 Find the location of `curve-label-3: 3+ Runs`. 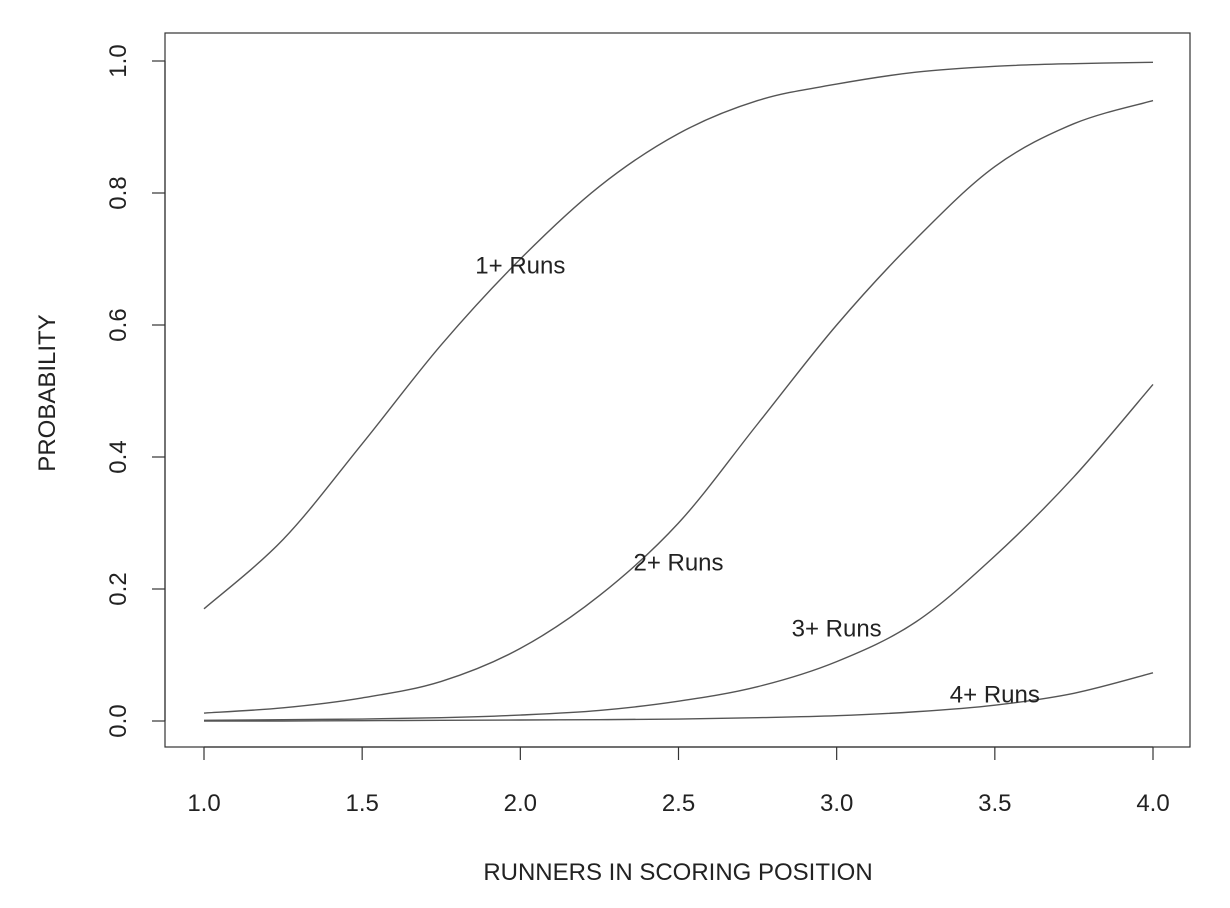

curve-label-3: 3+ Runs is located at coordinates (837, 629).